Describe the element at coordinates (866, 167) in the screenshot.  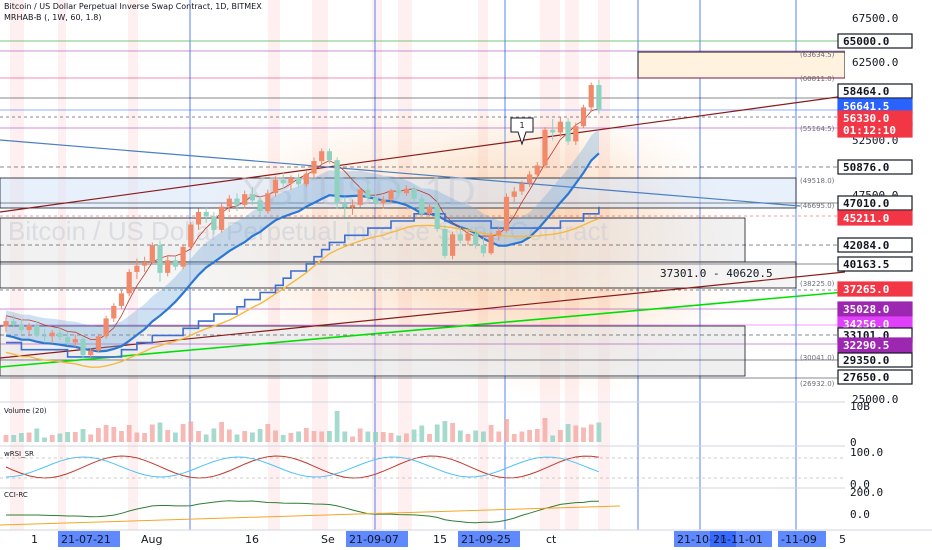
I see `svg-text: 50876.0` at that location.